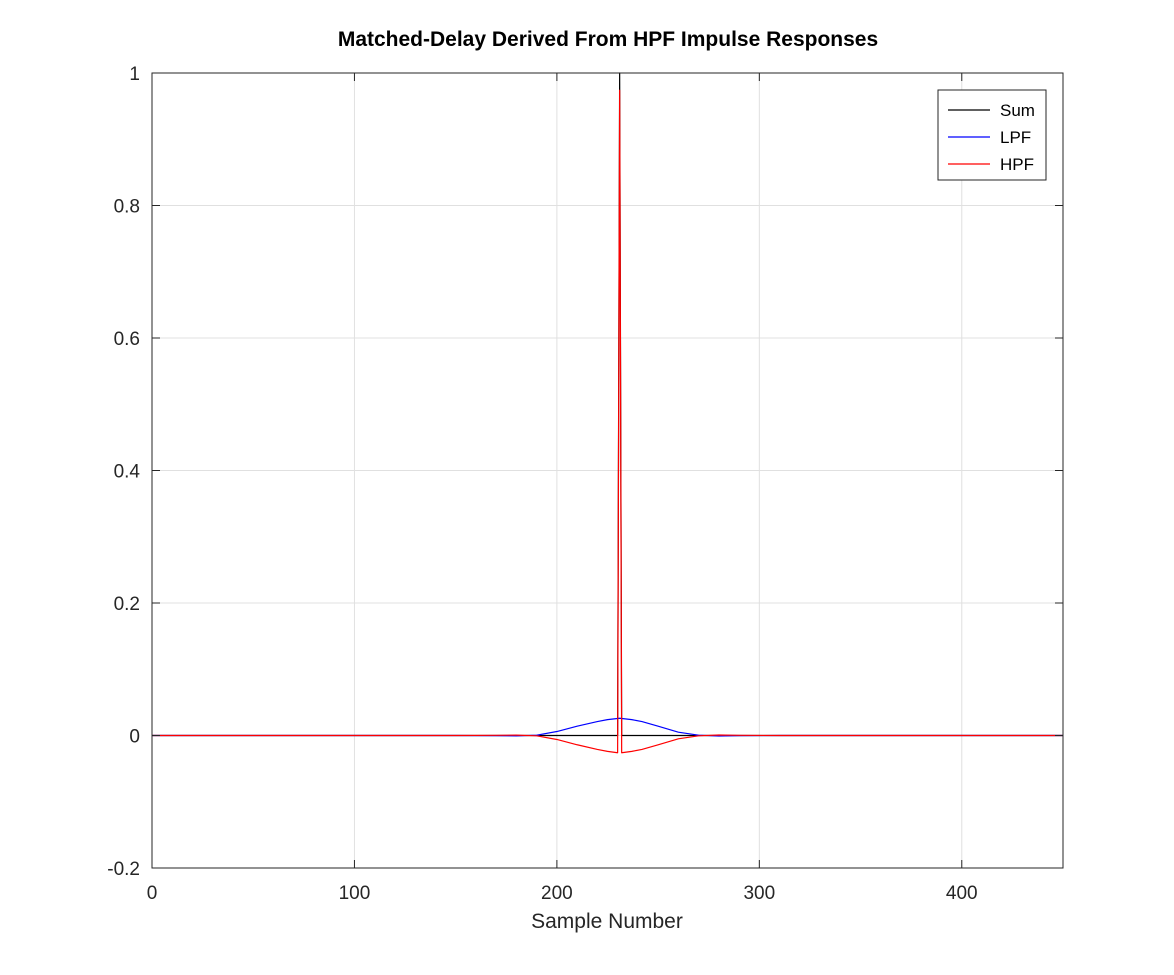  What do you see at coordinates (355, 893) in the screenshot?
I see `x-tick-label: 100` at bounding box center [355, 893].